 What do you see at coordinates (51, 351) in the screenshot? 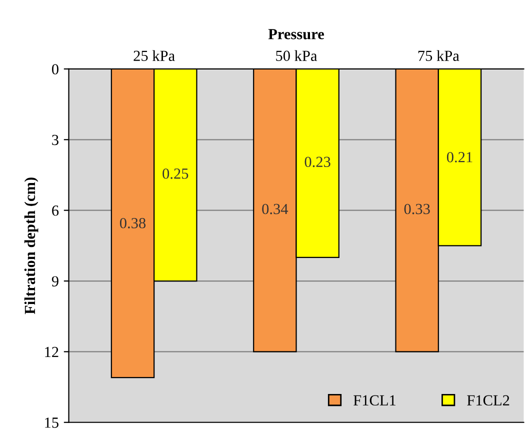
I see `y-tick-label: 12` at bounding box center [51, 351].